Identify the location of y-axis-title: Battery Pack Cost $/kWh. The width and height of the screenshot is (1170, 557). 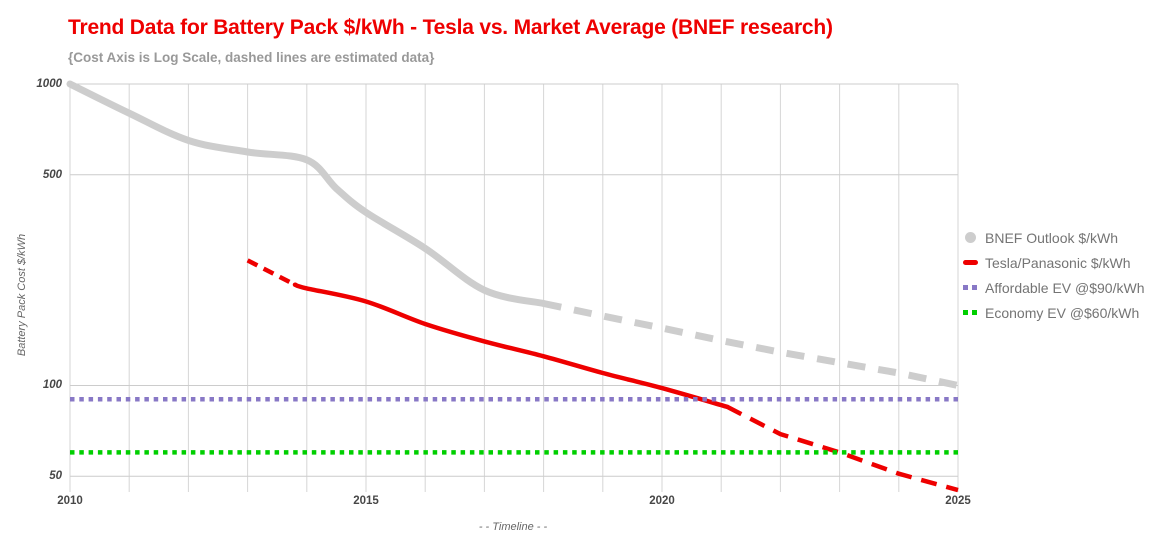
(22, 295).